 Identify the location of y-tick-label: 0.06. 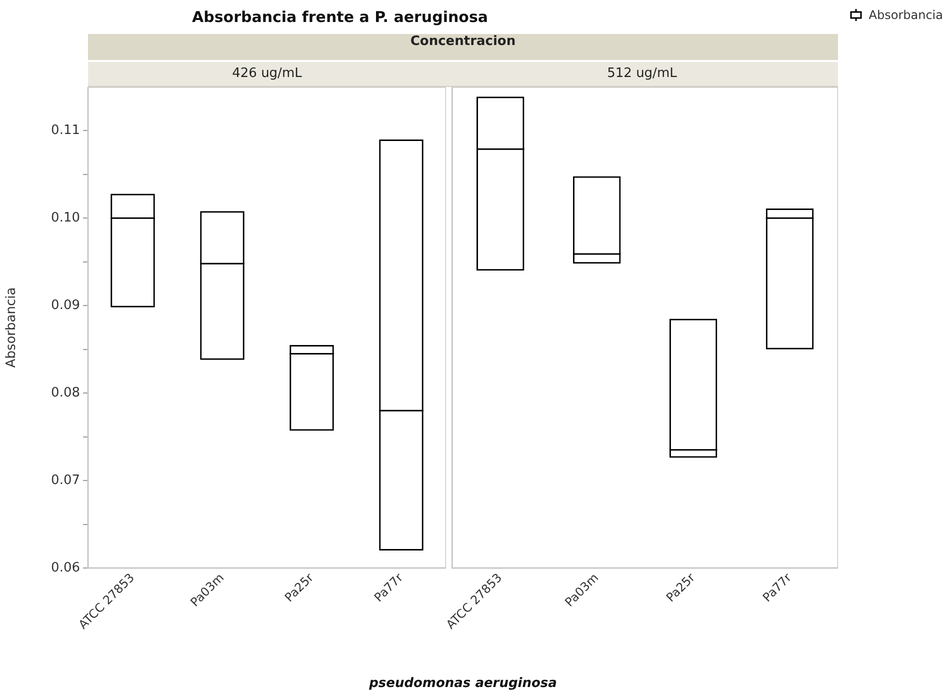
(65, 568).